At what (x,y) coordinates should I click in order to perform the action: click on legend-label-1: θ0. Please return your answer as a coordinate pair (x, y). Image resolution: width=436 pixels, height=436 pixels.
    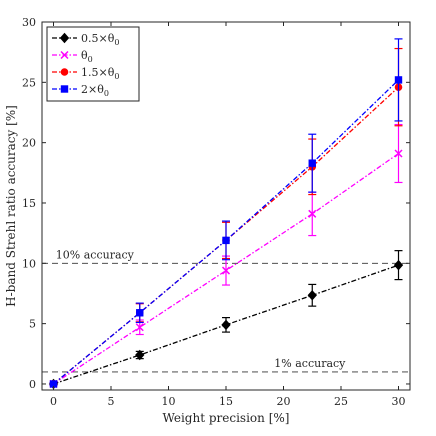
    Looking at the image, I should click on (87, 56).